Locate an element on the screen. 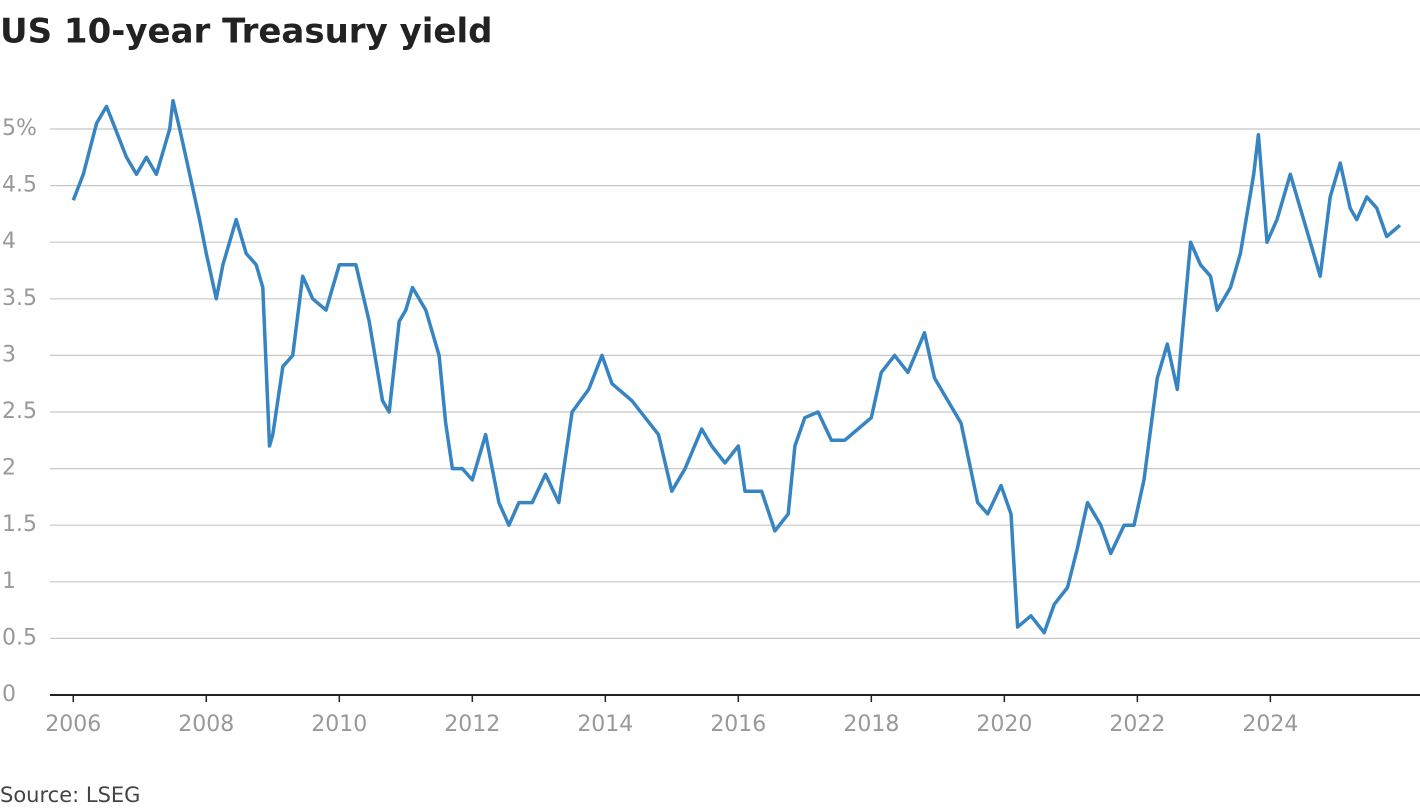 Image resolution: width=1420 pixels, height=810 pixels. x-tick-label: 2010 is located at coordinates (339, 724).